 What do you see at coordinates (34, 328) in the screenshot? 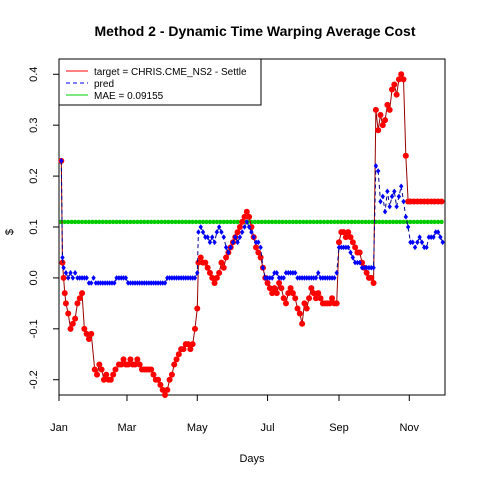
I see `y-tick-label: -0.1` at bounding box center [34, 328].